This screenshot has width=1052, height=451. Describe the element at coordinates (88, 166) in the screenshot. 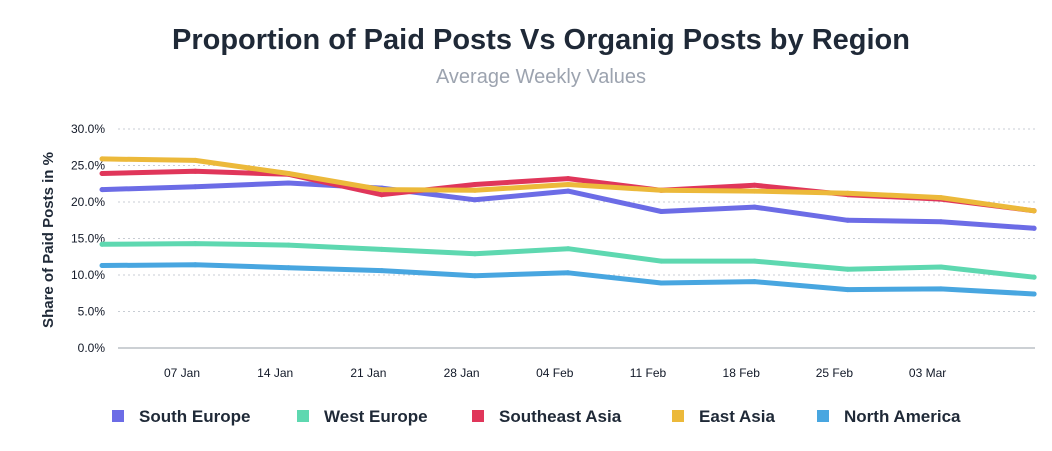

I see `y-tick-label: 25.0%` at that location.